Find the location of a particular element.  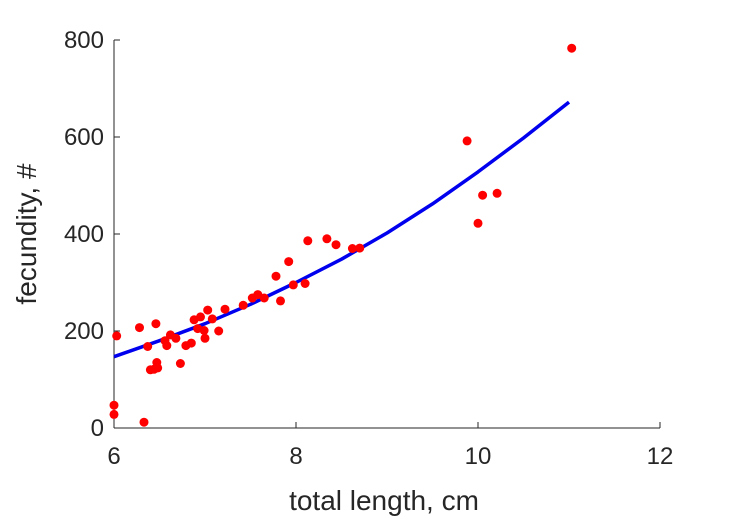

x-tick-label: 10 is located at coordinates (478, 456).